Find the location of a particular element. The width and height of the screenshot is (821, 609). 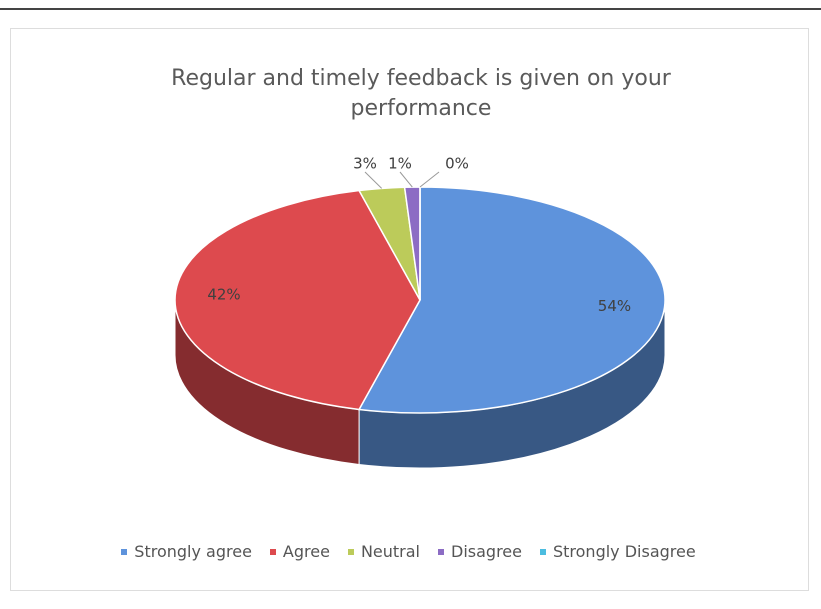

legend-label: Neutral is located at coordinates (390, 551).